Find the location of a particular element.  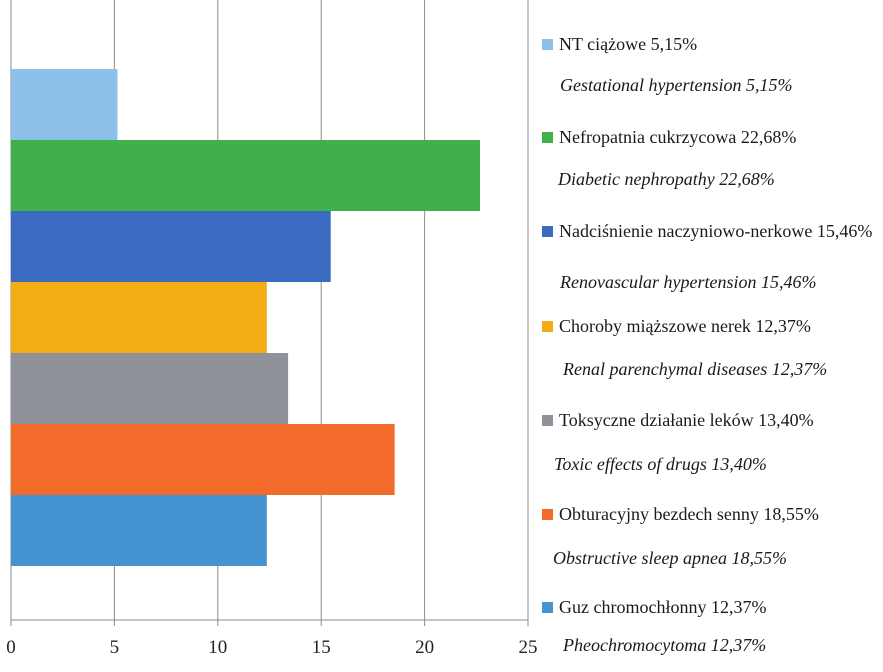

legend-label-pl: Toksyczne działanie leków 13,40% is located at coordinates (686, 420).